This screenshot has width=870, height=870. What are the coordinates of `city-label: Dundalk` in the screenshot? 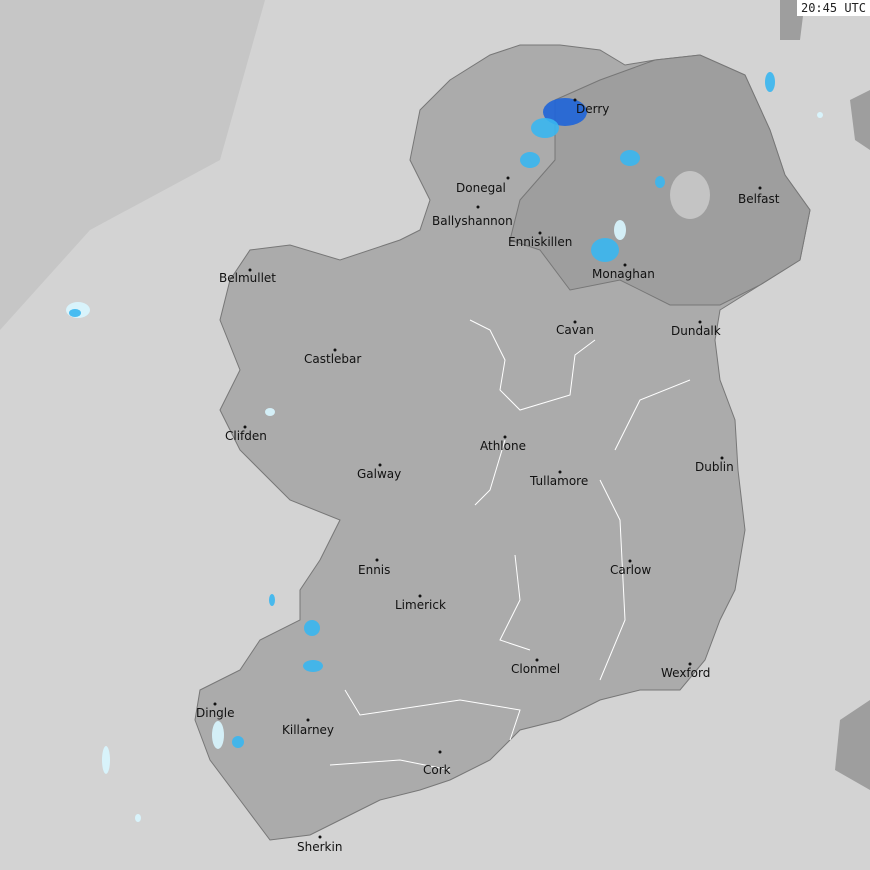 It's located at (696, 331).